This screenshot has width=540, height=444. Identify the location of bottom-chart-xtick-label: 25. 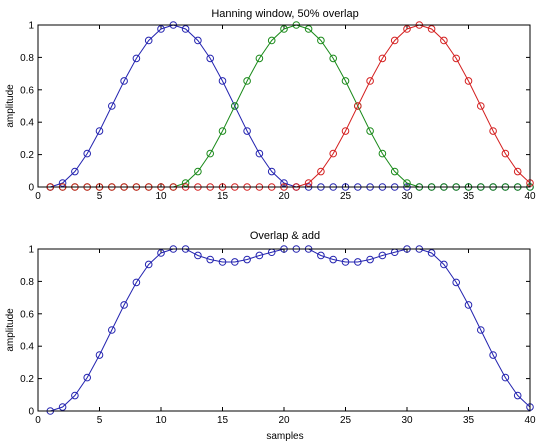
(346, 420).